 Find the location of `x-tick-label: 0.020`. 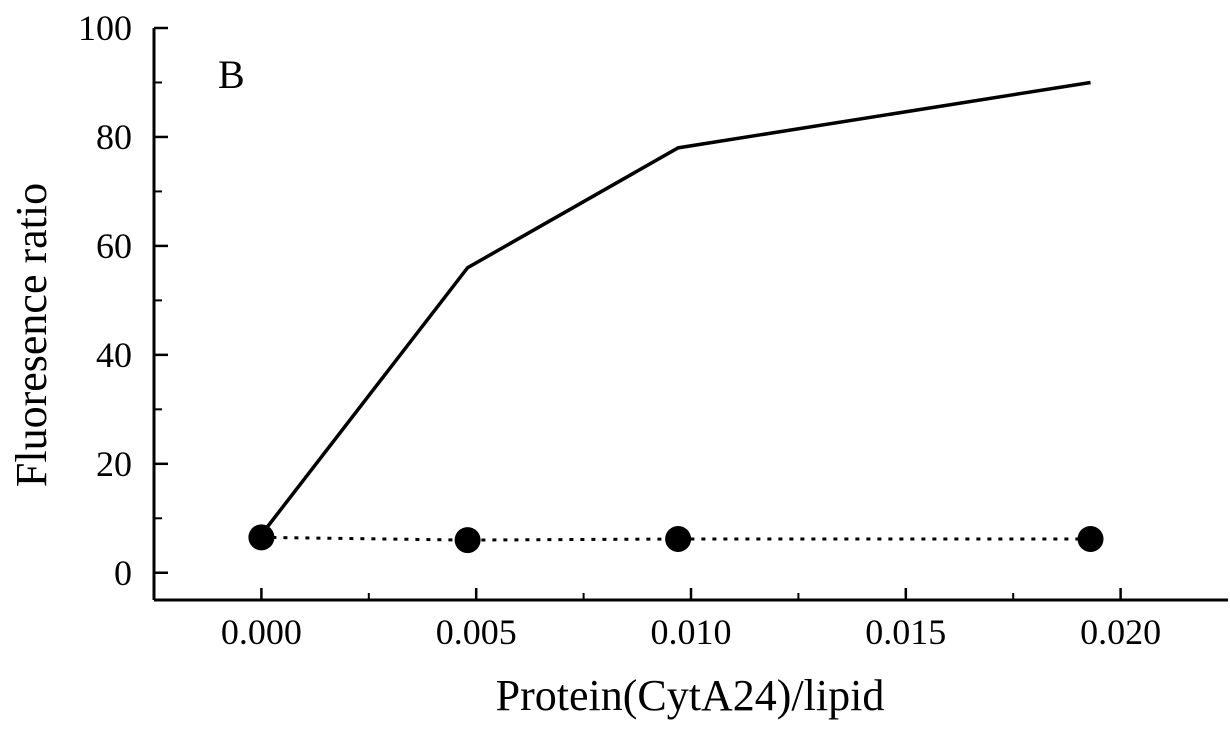

x-tick-label: 0.020 is located at coordinates (1120, 632).